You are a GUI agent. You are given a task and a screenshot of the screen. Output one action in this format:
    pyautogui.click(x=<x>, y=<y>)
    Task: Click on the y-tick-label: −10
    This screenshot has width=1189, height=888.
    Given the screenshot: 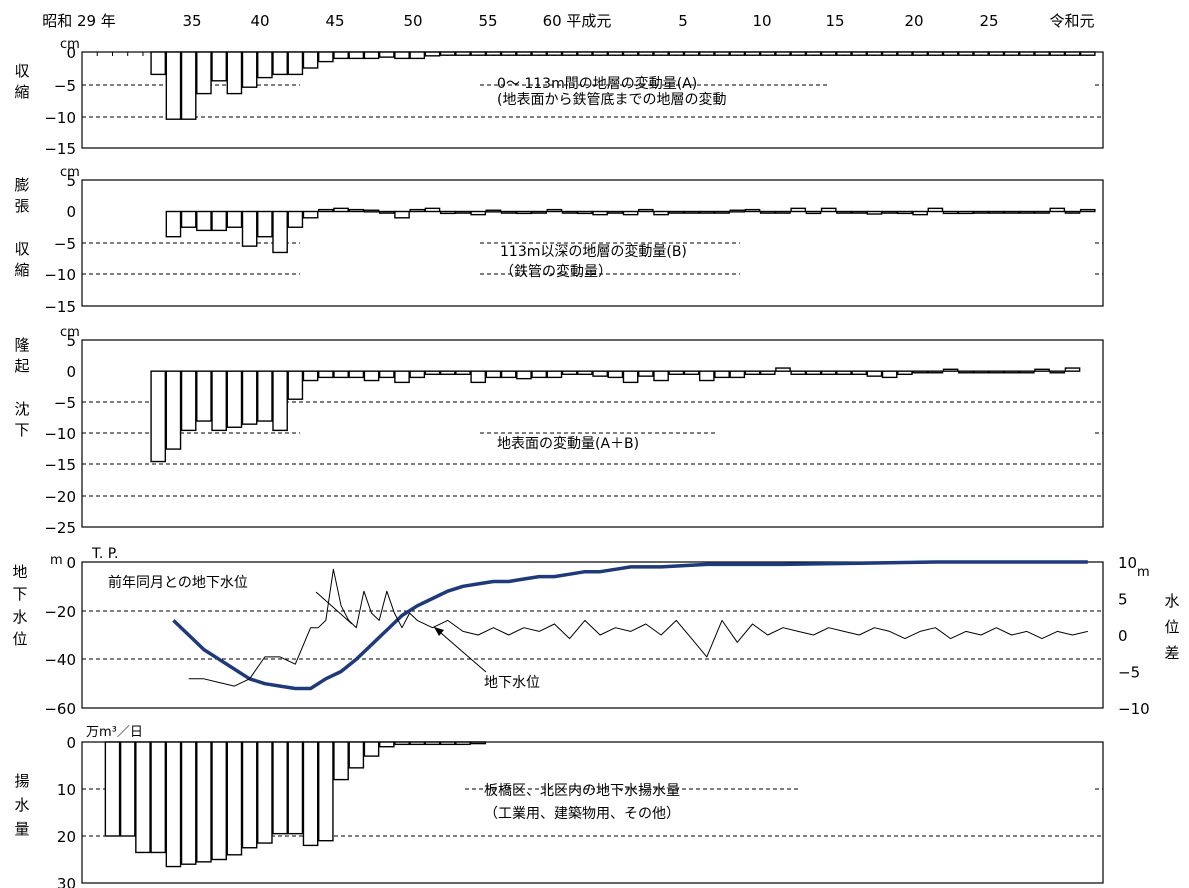 What is the action you would take?
    pyautogui.click(x=60, y=118)
    